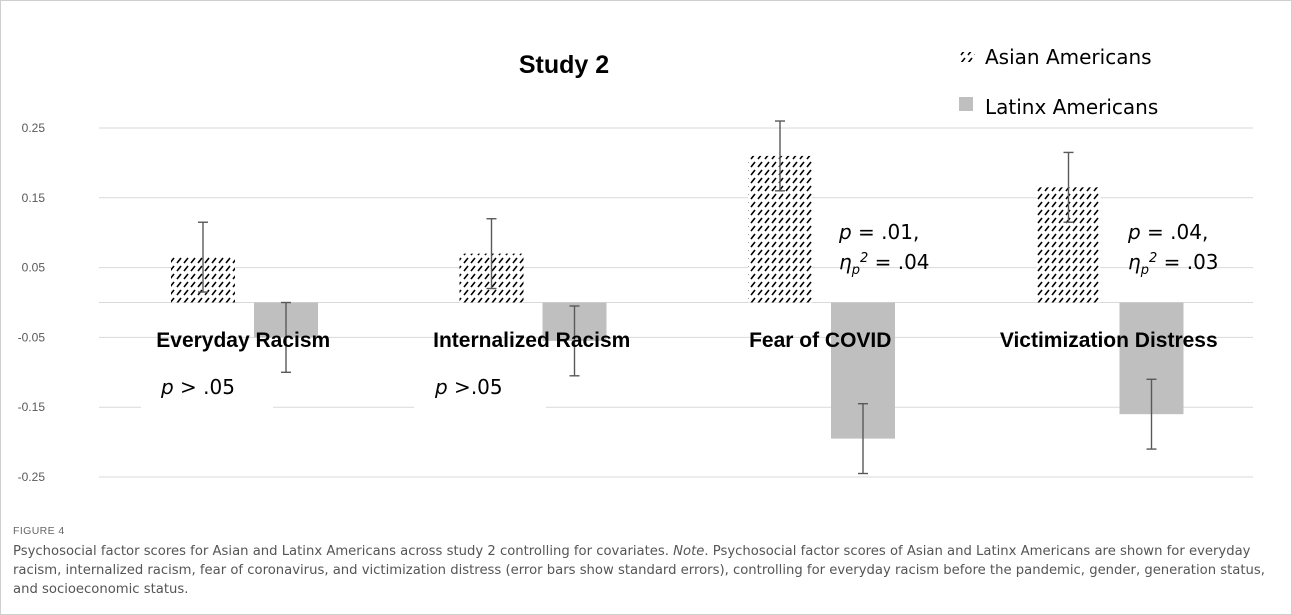 The width and height of the screenshot is (1292, 615). Describe the element at coordinates (1109, 340) in the screenshot. I see `category-label: Victimization Distress` at that location.